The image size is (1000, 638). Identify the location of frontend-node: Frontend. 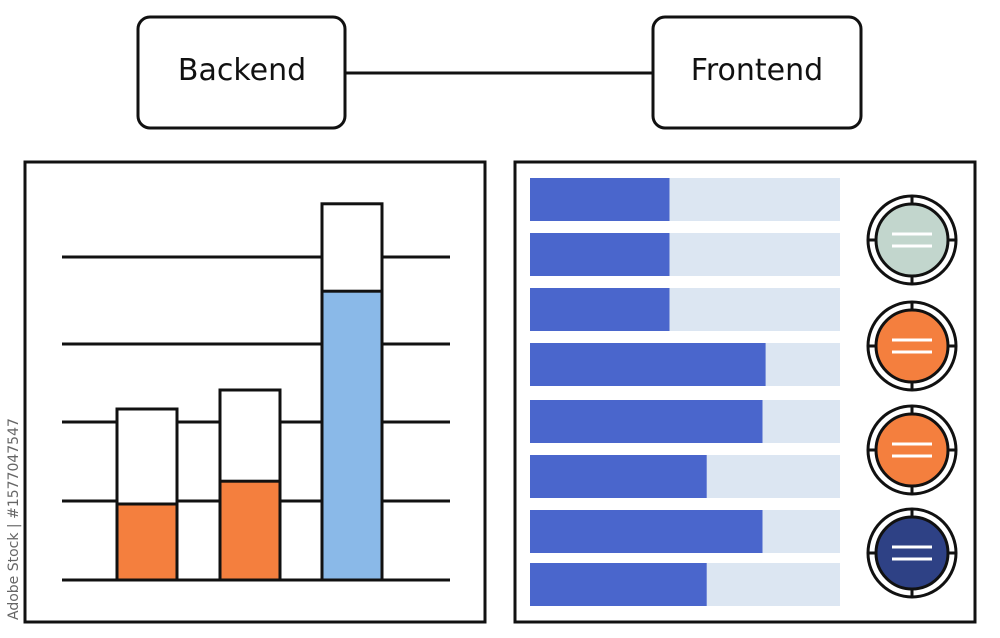
(757, 72).